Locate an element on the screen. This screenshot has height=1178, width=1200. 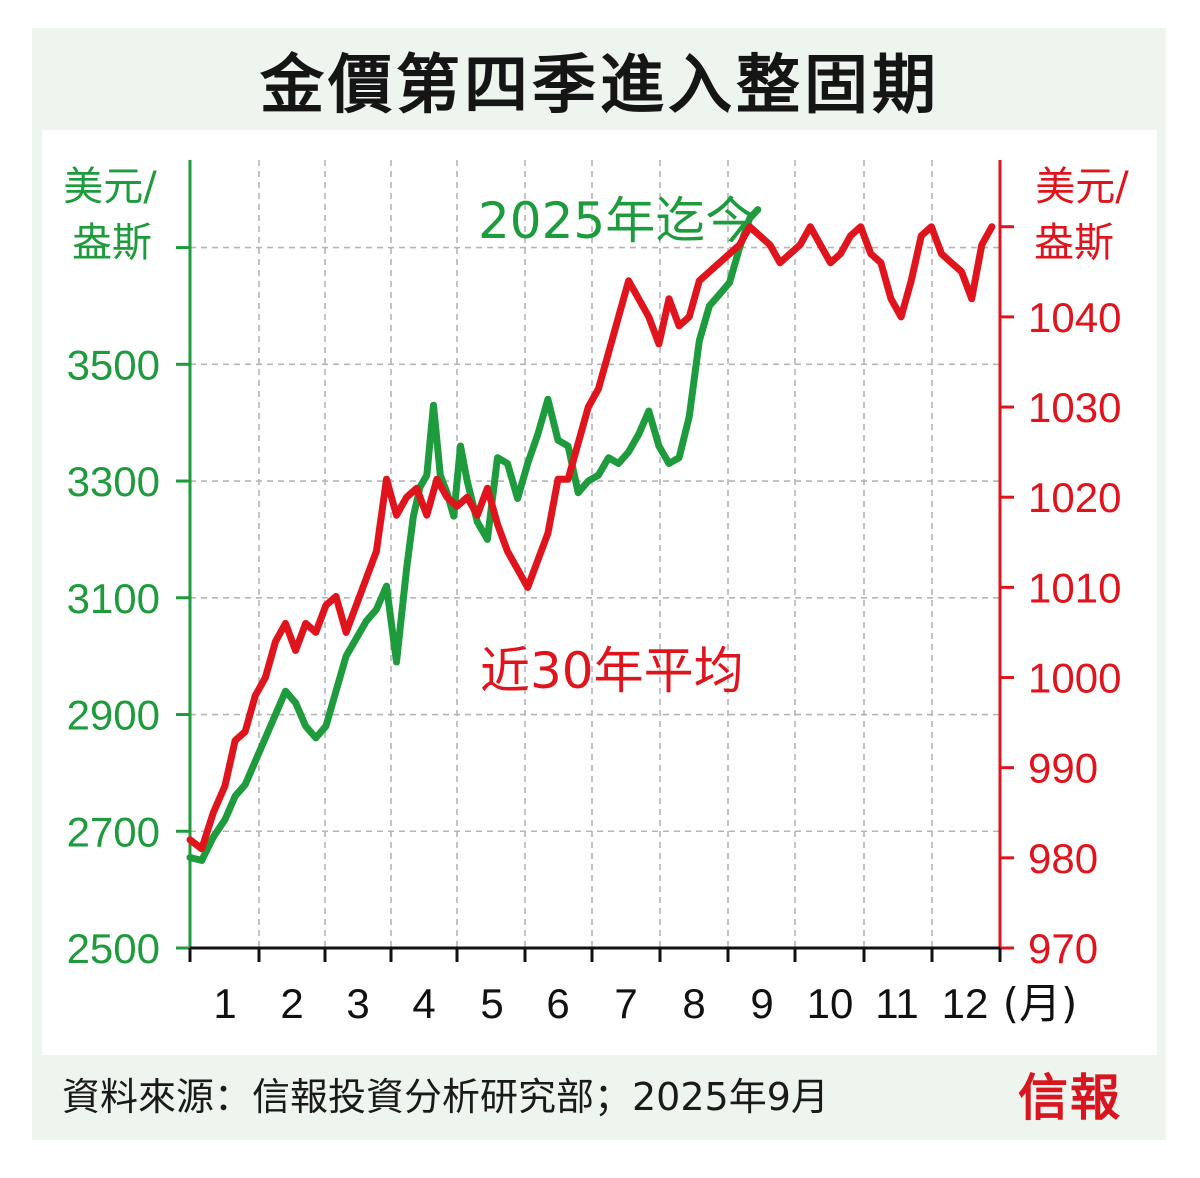
x-tick-label-4: 4 is located at coordinates (423, 1003).